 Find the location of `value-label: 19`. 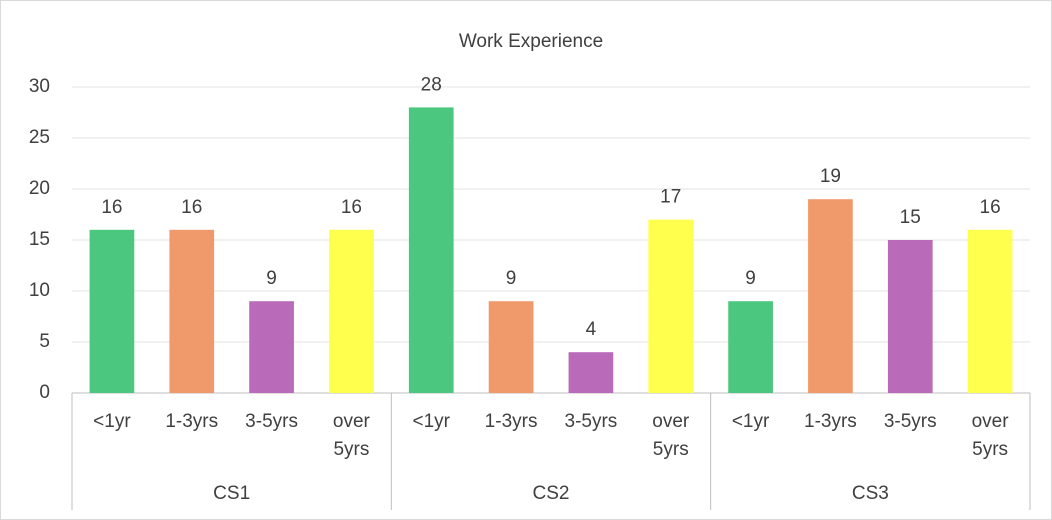

value-label: 19 is located at coordinates (830, 176).